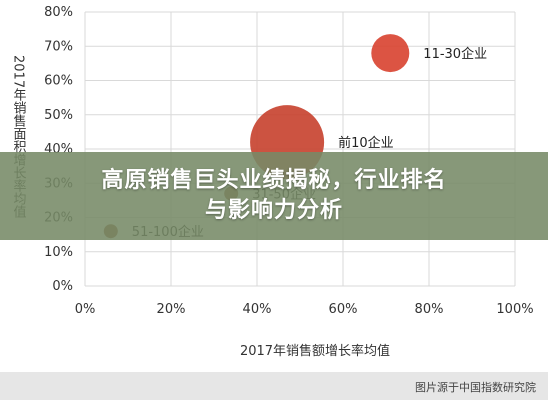 The image size is (548, 400). I want to click on y-axis-ticks: 0%10%20%30%40%50%60%70%80%, so click(58, 149).